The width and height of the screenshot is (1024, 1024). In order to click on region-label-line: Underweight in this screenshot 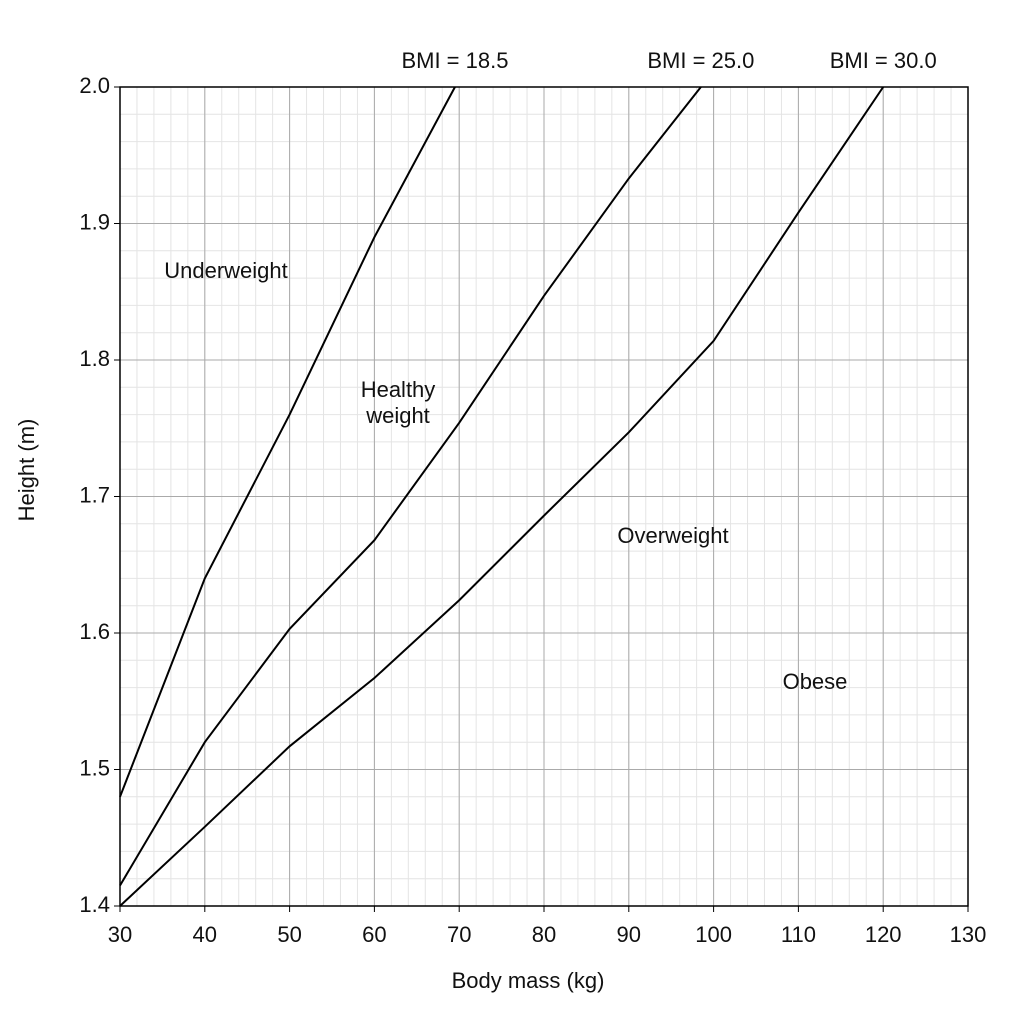, I will do `click(226, 270)`.